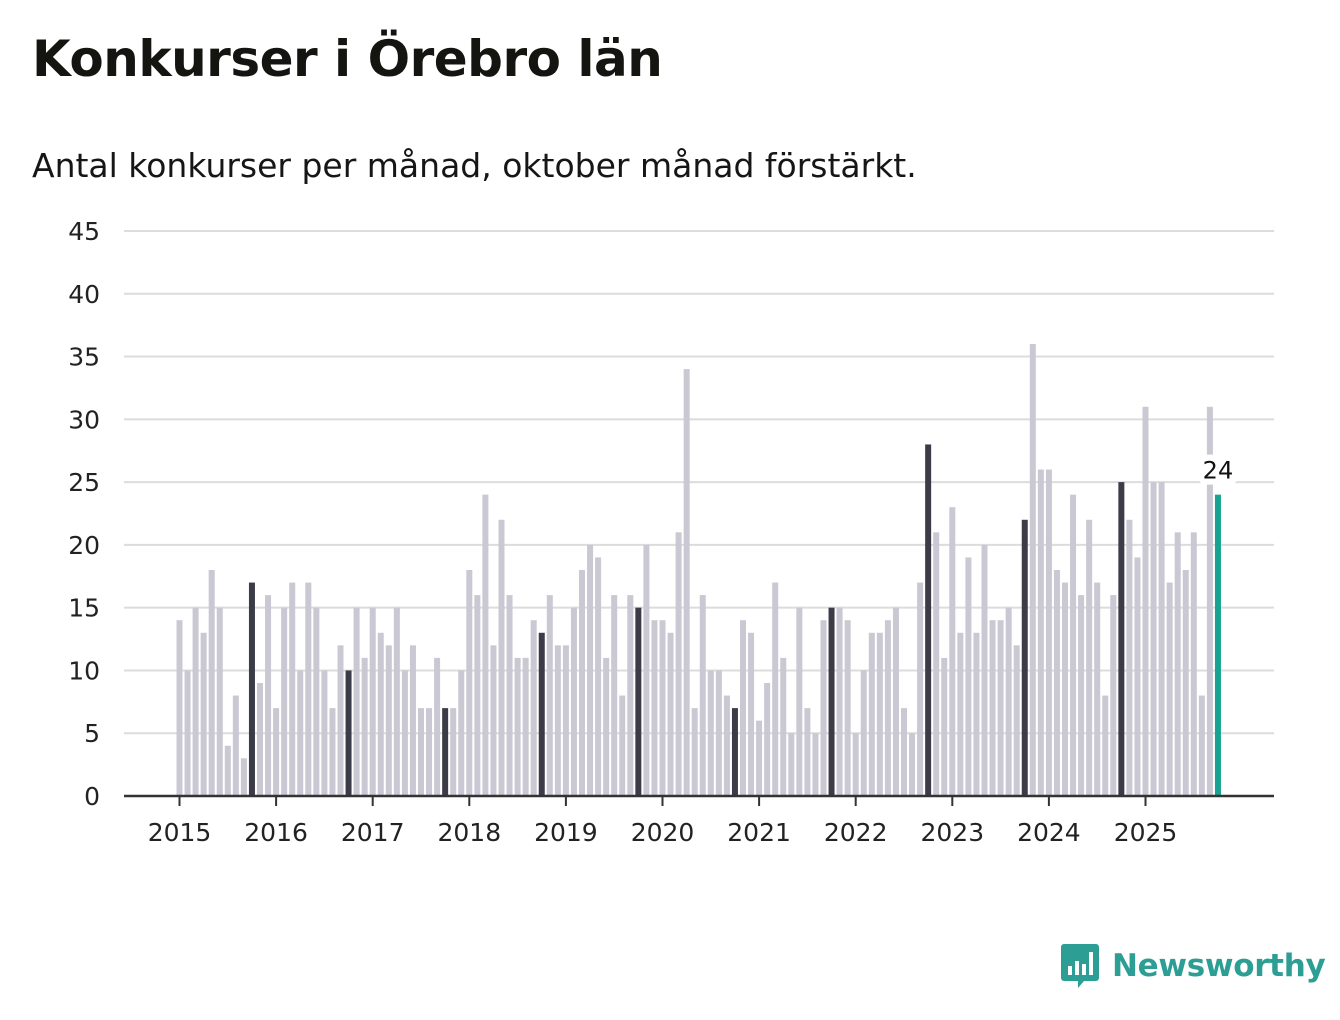 The image size is (1340, 1020). I want to click on newsworthy-logo-icon, so click(1080, 966).